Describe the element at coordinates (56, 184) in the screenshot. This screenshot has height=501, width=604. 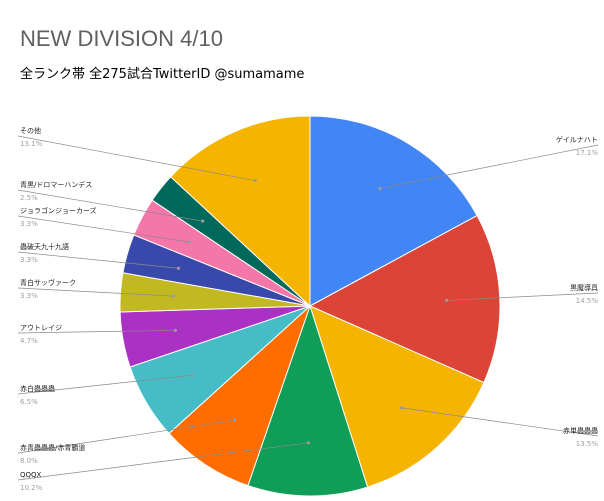
I see `slice-label: 青黒/ドロマーハンデス` at that location.